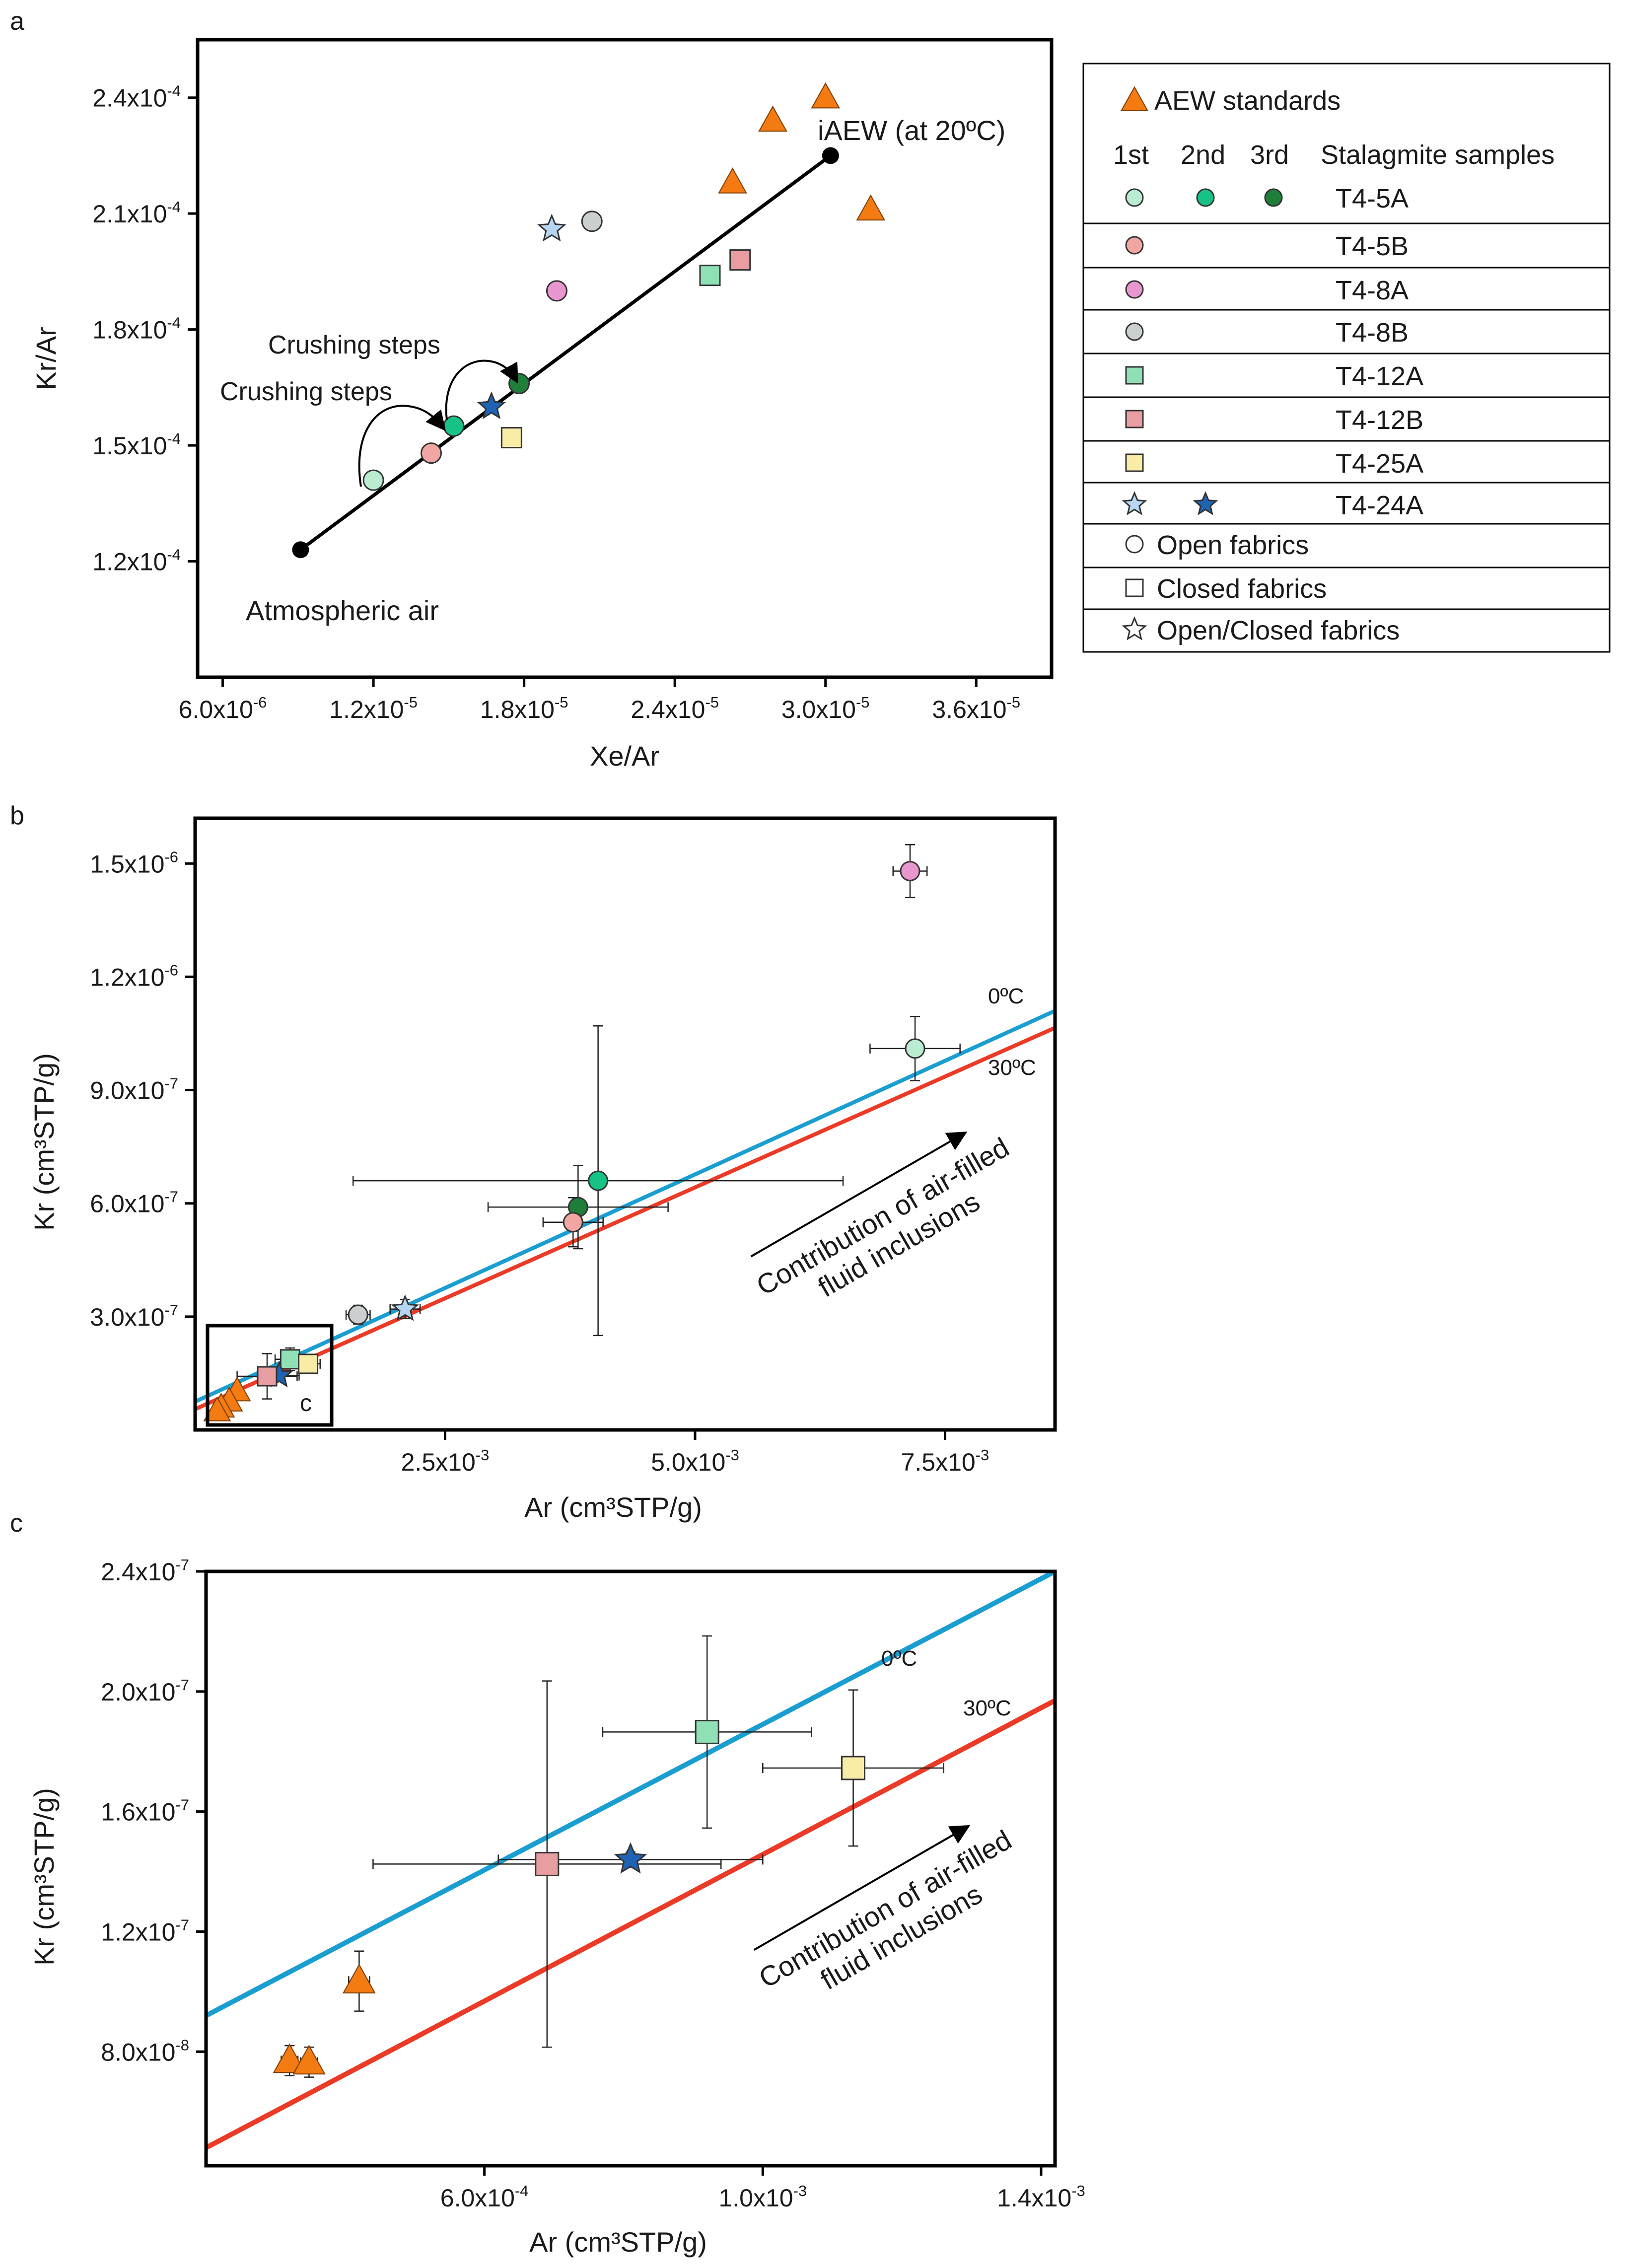 The image size is (1625, 2268). Describe the element at coordinates (354, 345) in the screenshot. I see `crushing-steps-label-upper: Crushing steps` at that location.